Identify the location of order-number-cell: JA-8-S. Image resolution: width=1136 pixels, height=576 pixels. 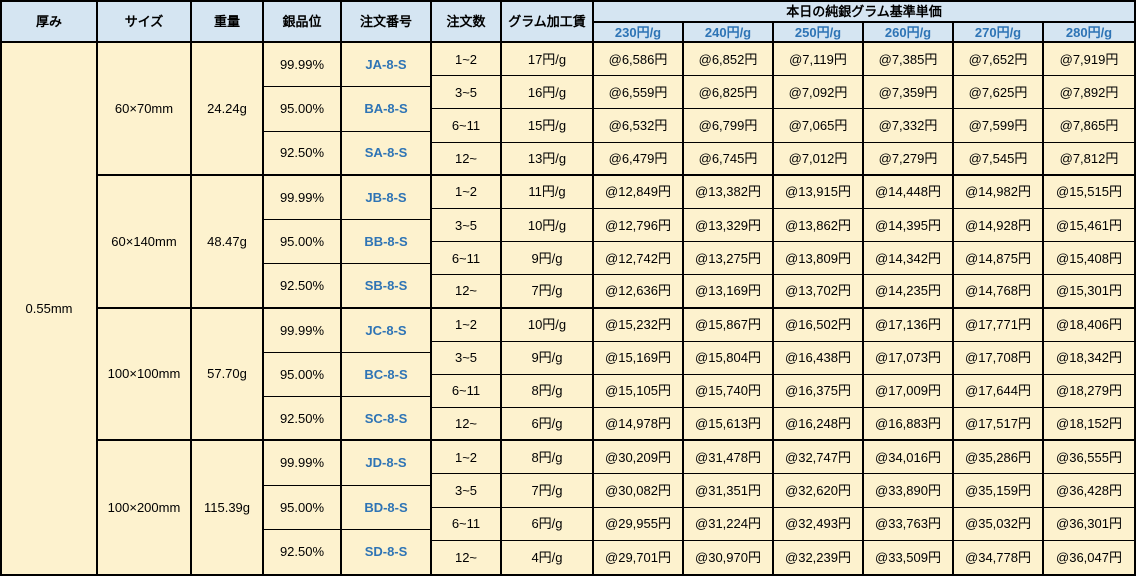
(387, 65).